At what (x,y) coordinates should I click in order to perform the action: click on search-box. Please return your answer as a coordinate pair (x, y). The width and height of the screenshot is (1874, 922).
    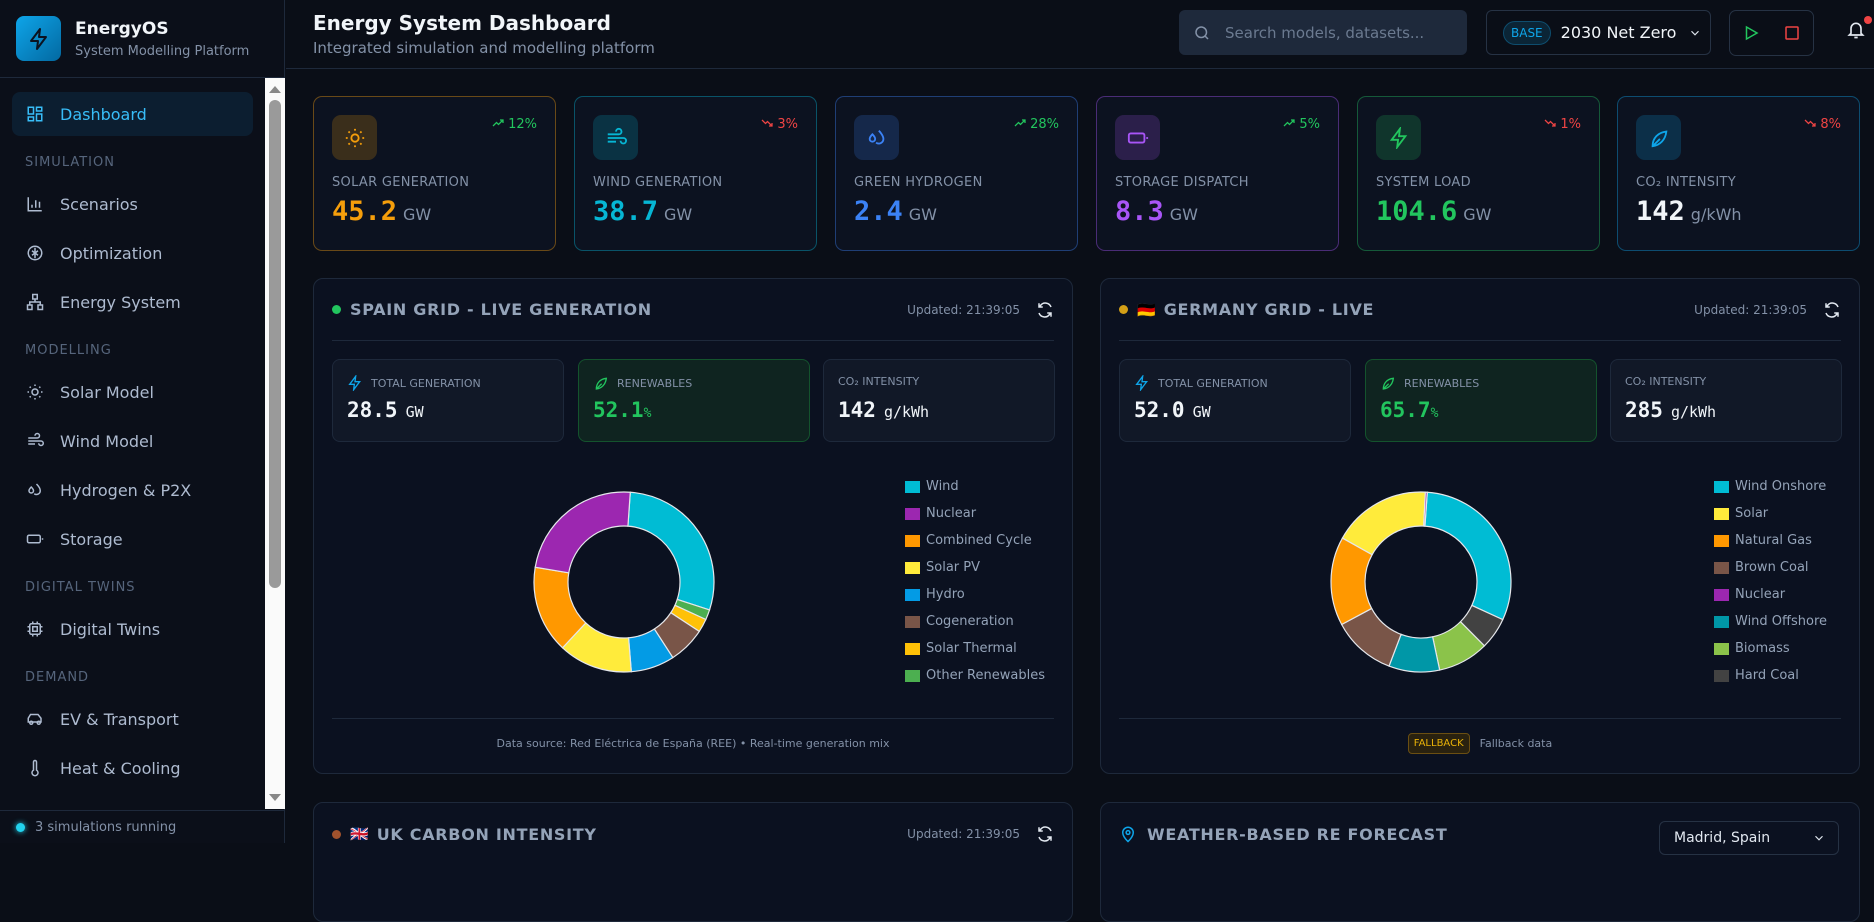
    Looking at the image, I should click on (1323, 32).